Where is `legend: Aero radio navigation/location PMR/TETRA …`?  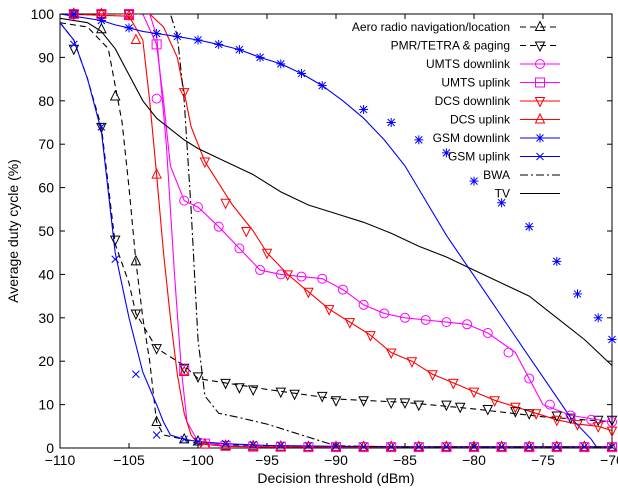
legend: Aero radio navigation/location PMR/TETRA … is located at coordinates (456, 110).